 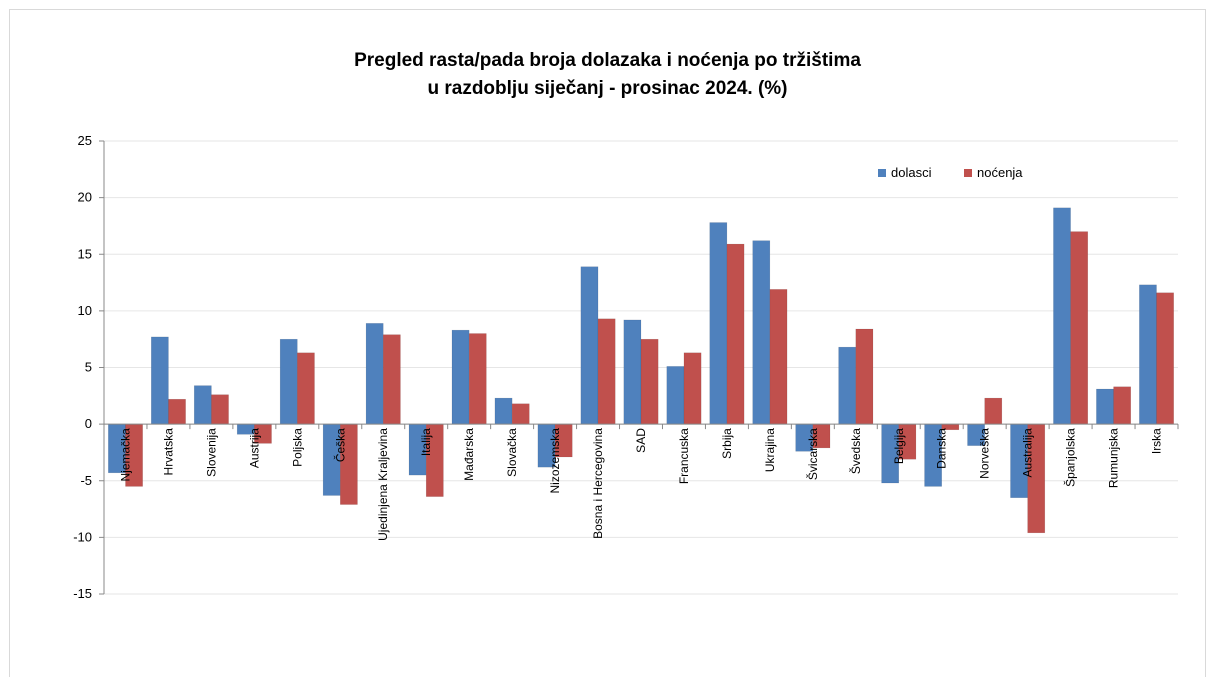 I want to click on x-category-label: Austrija, so click(x=254, y=448).